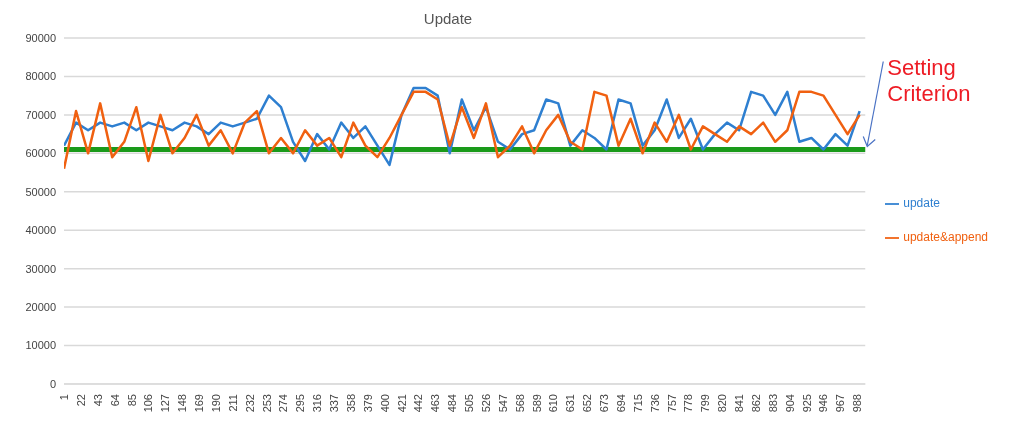  Describe the element at coordinates (485, 403) in the screenshot. I see `x-tick-label: 526` at that location.